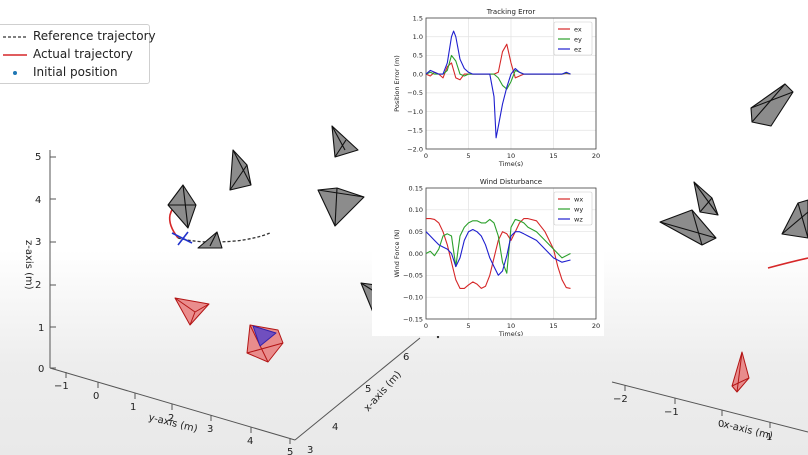 This screenshot has height=455, width=808. I want to click on y-tick-label: 0.15, so click(416, 188).